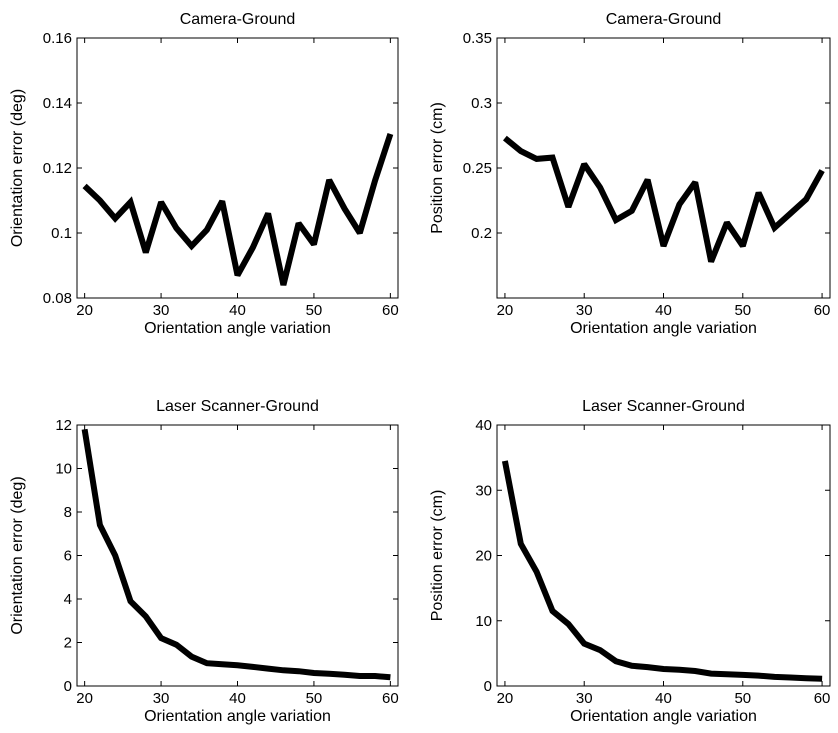 This screenshot has height=733, width=838. Describe the element at coordinates (477, 38) in the screenshot. I see `y-tick-label: 0.35` at that location.